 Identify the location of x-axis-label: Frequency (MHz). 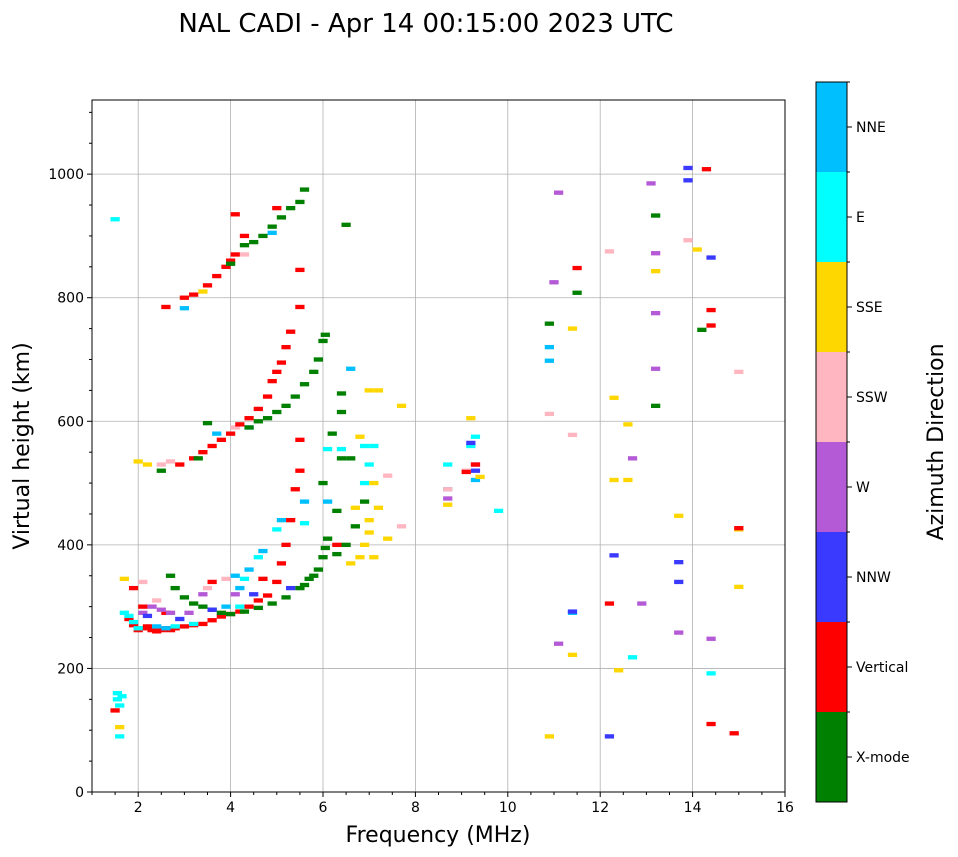
(438, 835).